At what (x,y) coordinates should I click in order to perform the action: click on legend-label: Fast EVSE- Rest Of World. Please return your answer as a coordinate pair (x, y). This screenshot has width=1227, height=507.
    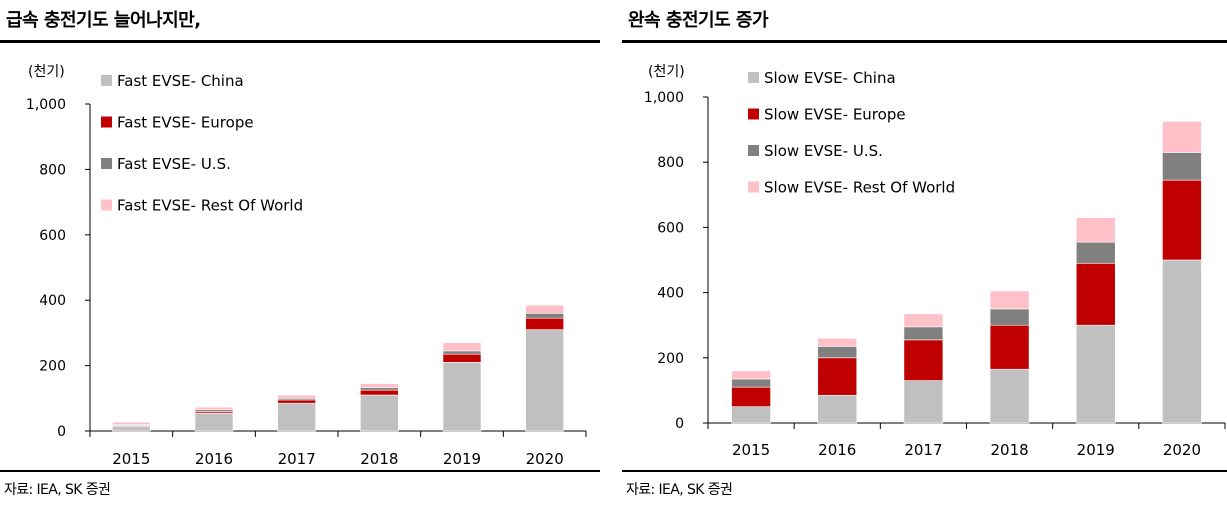
    Looking at the image, I should click on (210, 206).